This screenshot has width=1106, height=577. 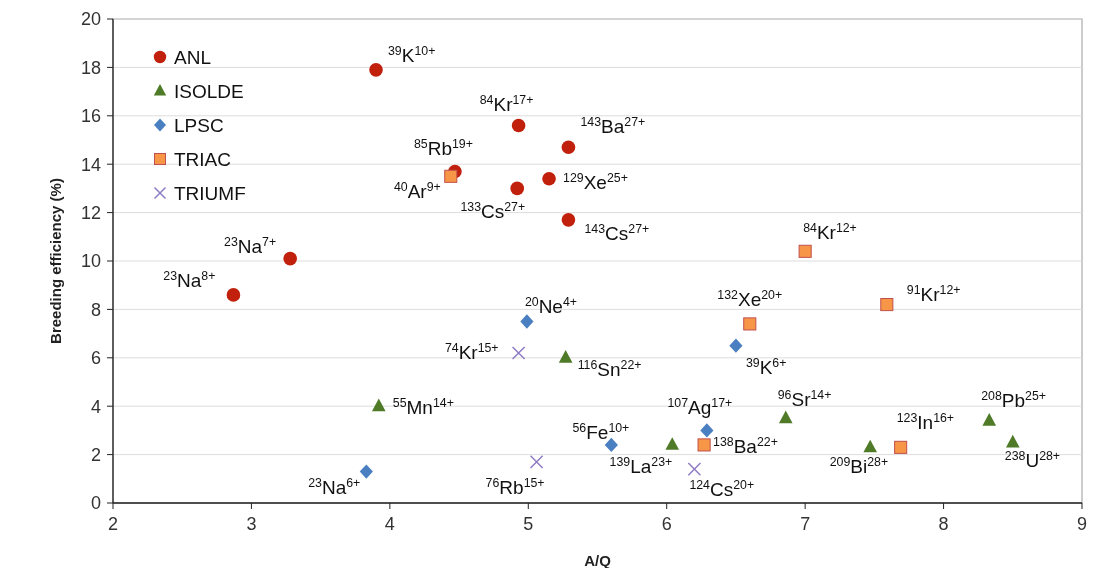 What do you see at coordinates (443, 148) in the screenshot?
I see `annotation: $^{85}$Rb$^{19+}$` at bounding box center [443, 148].